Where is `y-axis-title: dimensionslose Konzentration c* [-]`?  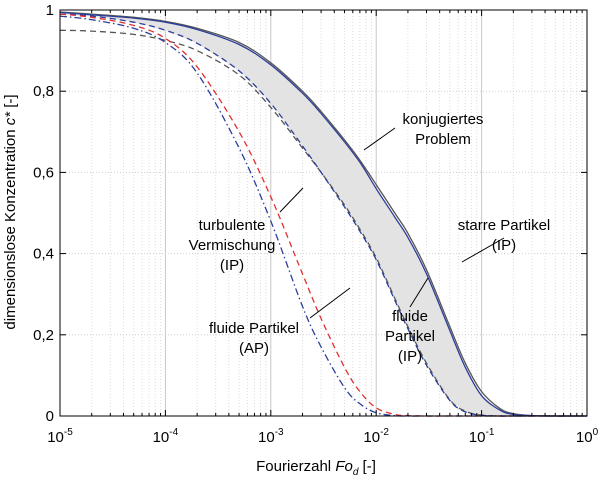
y-axis-title: dimensionslose Konzentration c* [-] is located at coordinates (10, 211).